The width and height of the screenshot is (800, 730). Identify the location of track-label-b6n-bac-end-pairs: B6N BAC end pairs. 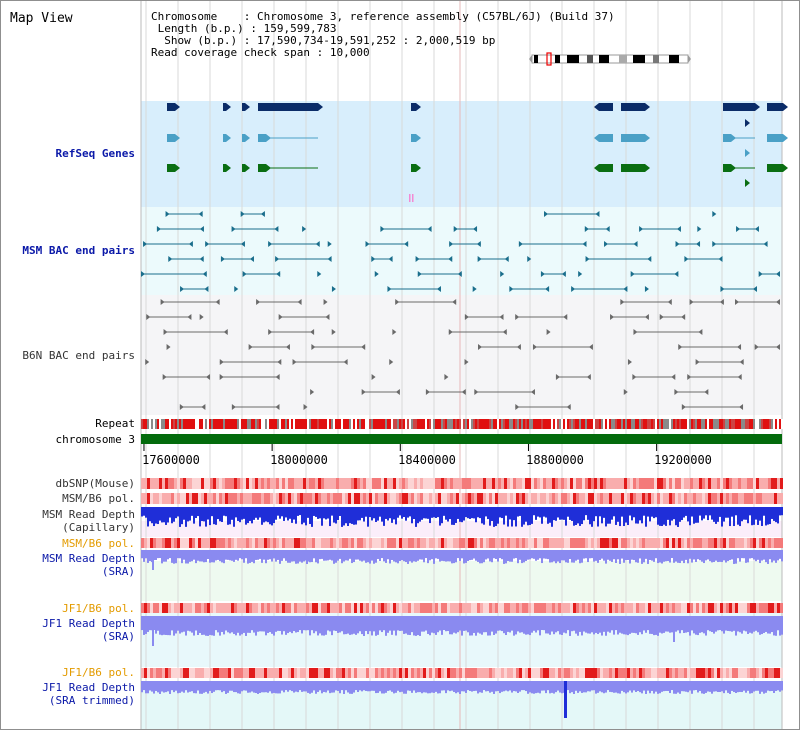
(78, 355).